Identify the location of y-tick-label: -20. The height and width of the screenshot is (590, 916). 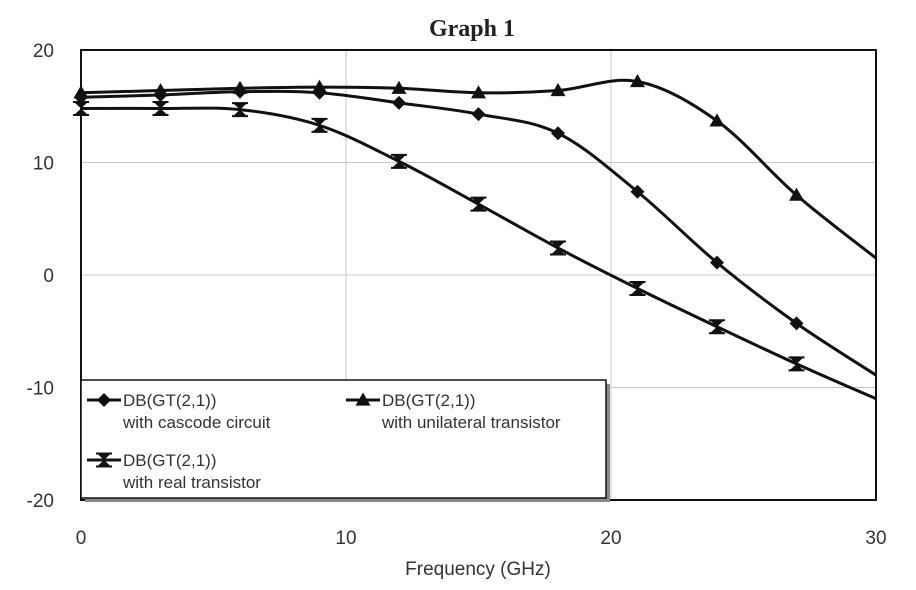
(40, 501).